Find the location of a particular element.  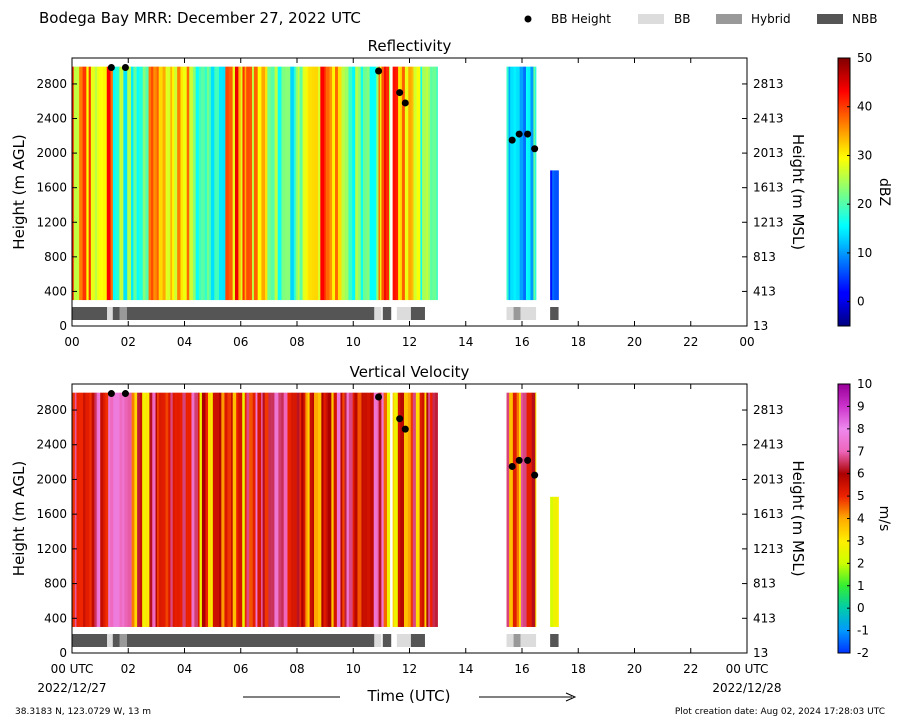

y-tick-label-right: 813 is located at coordinates (764, 584).